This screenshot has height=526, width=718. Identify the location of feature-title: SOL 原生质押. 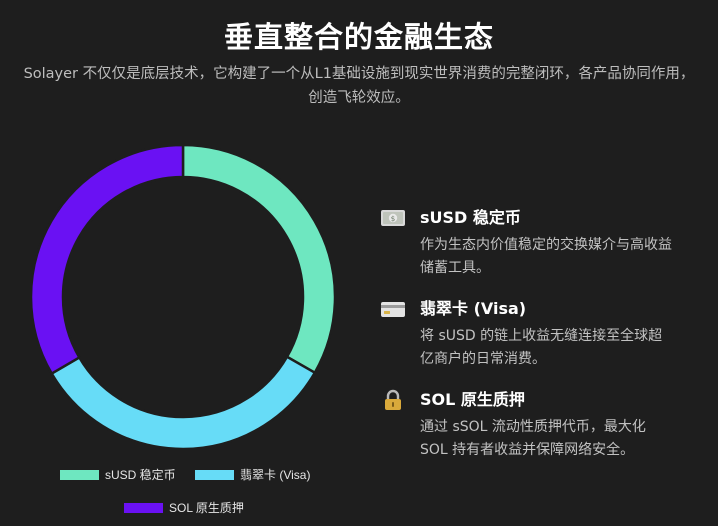
(472, 399).